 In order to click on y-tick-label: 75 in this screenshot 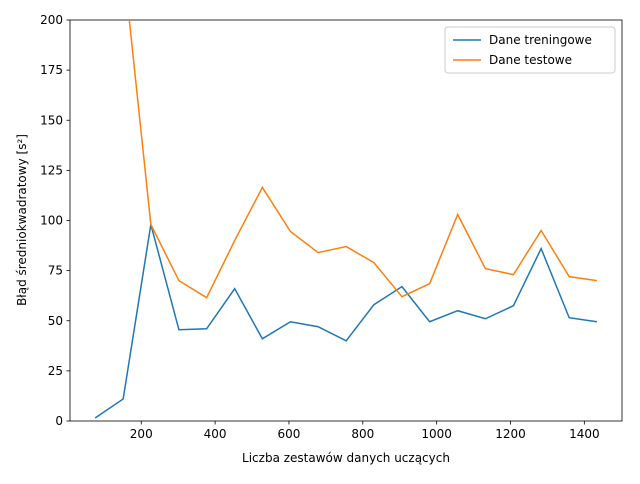, I will do `click(55, 271)`.